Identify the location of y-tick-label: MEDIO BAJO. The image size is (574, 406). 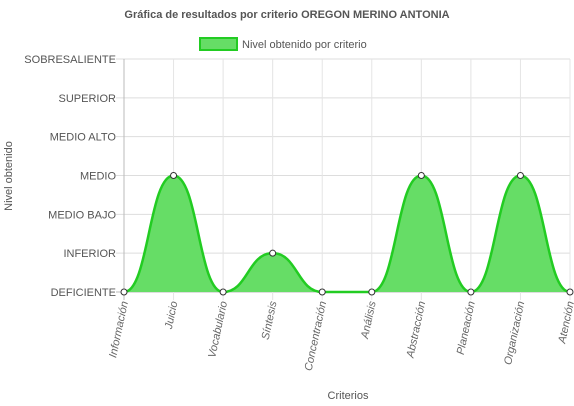
(82, 215).